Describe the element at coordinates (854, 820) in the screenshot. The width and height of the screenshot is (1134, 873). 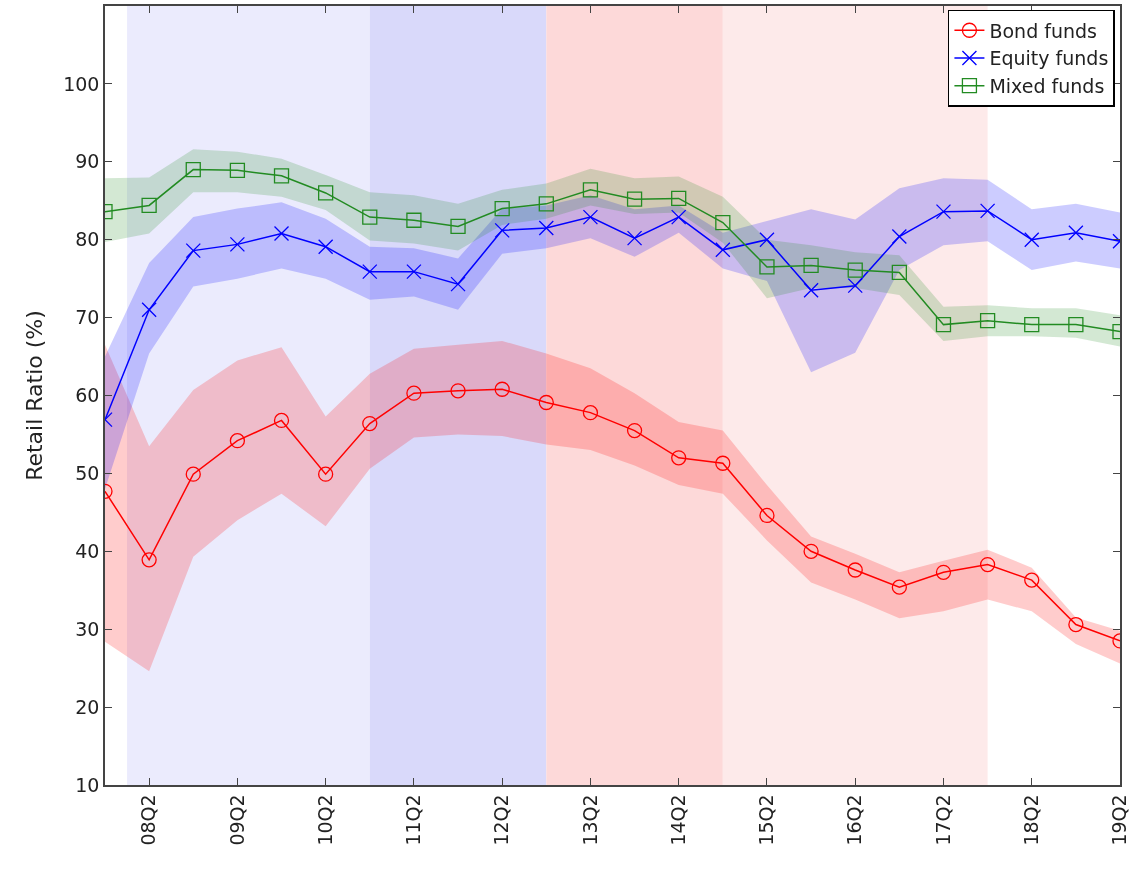
I see `x-tick-label: 16Q2` at that location.